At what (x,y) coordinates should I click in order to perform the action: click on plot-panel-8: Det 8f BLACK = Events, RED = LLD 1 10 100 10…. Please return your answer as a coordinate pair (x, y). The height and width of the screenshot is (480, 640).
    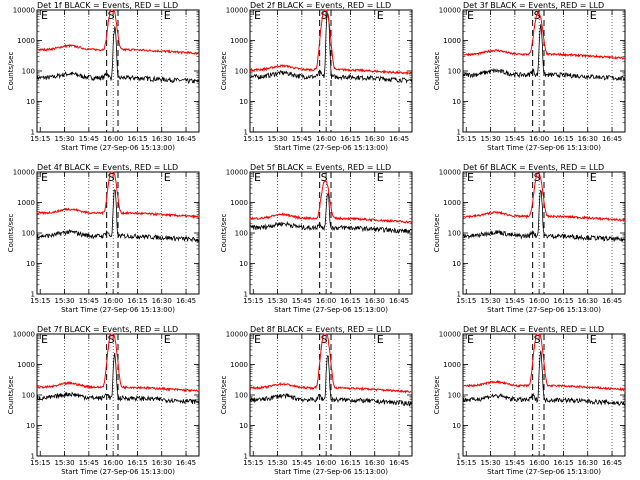
    Looking at the image, I should click on (316, 400).